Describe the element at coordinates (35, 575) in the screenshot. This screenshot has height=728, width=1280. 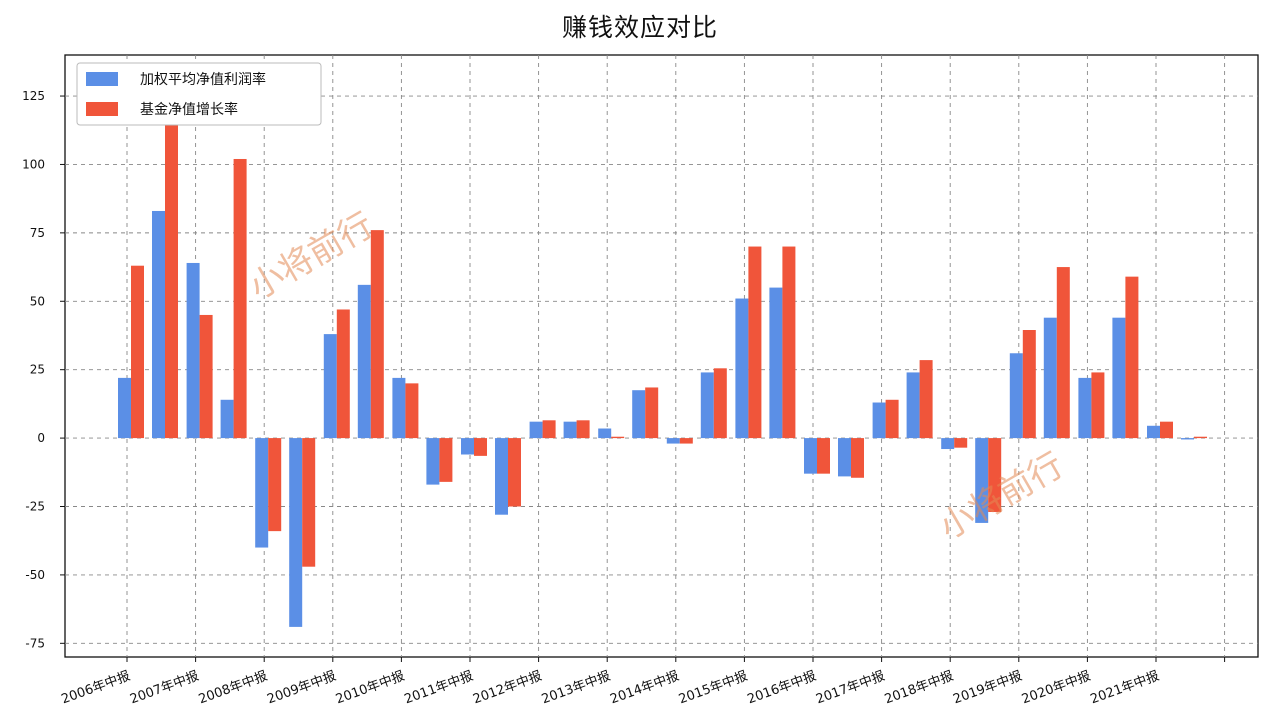
I see `y-tick-label: -50` at that location.